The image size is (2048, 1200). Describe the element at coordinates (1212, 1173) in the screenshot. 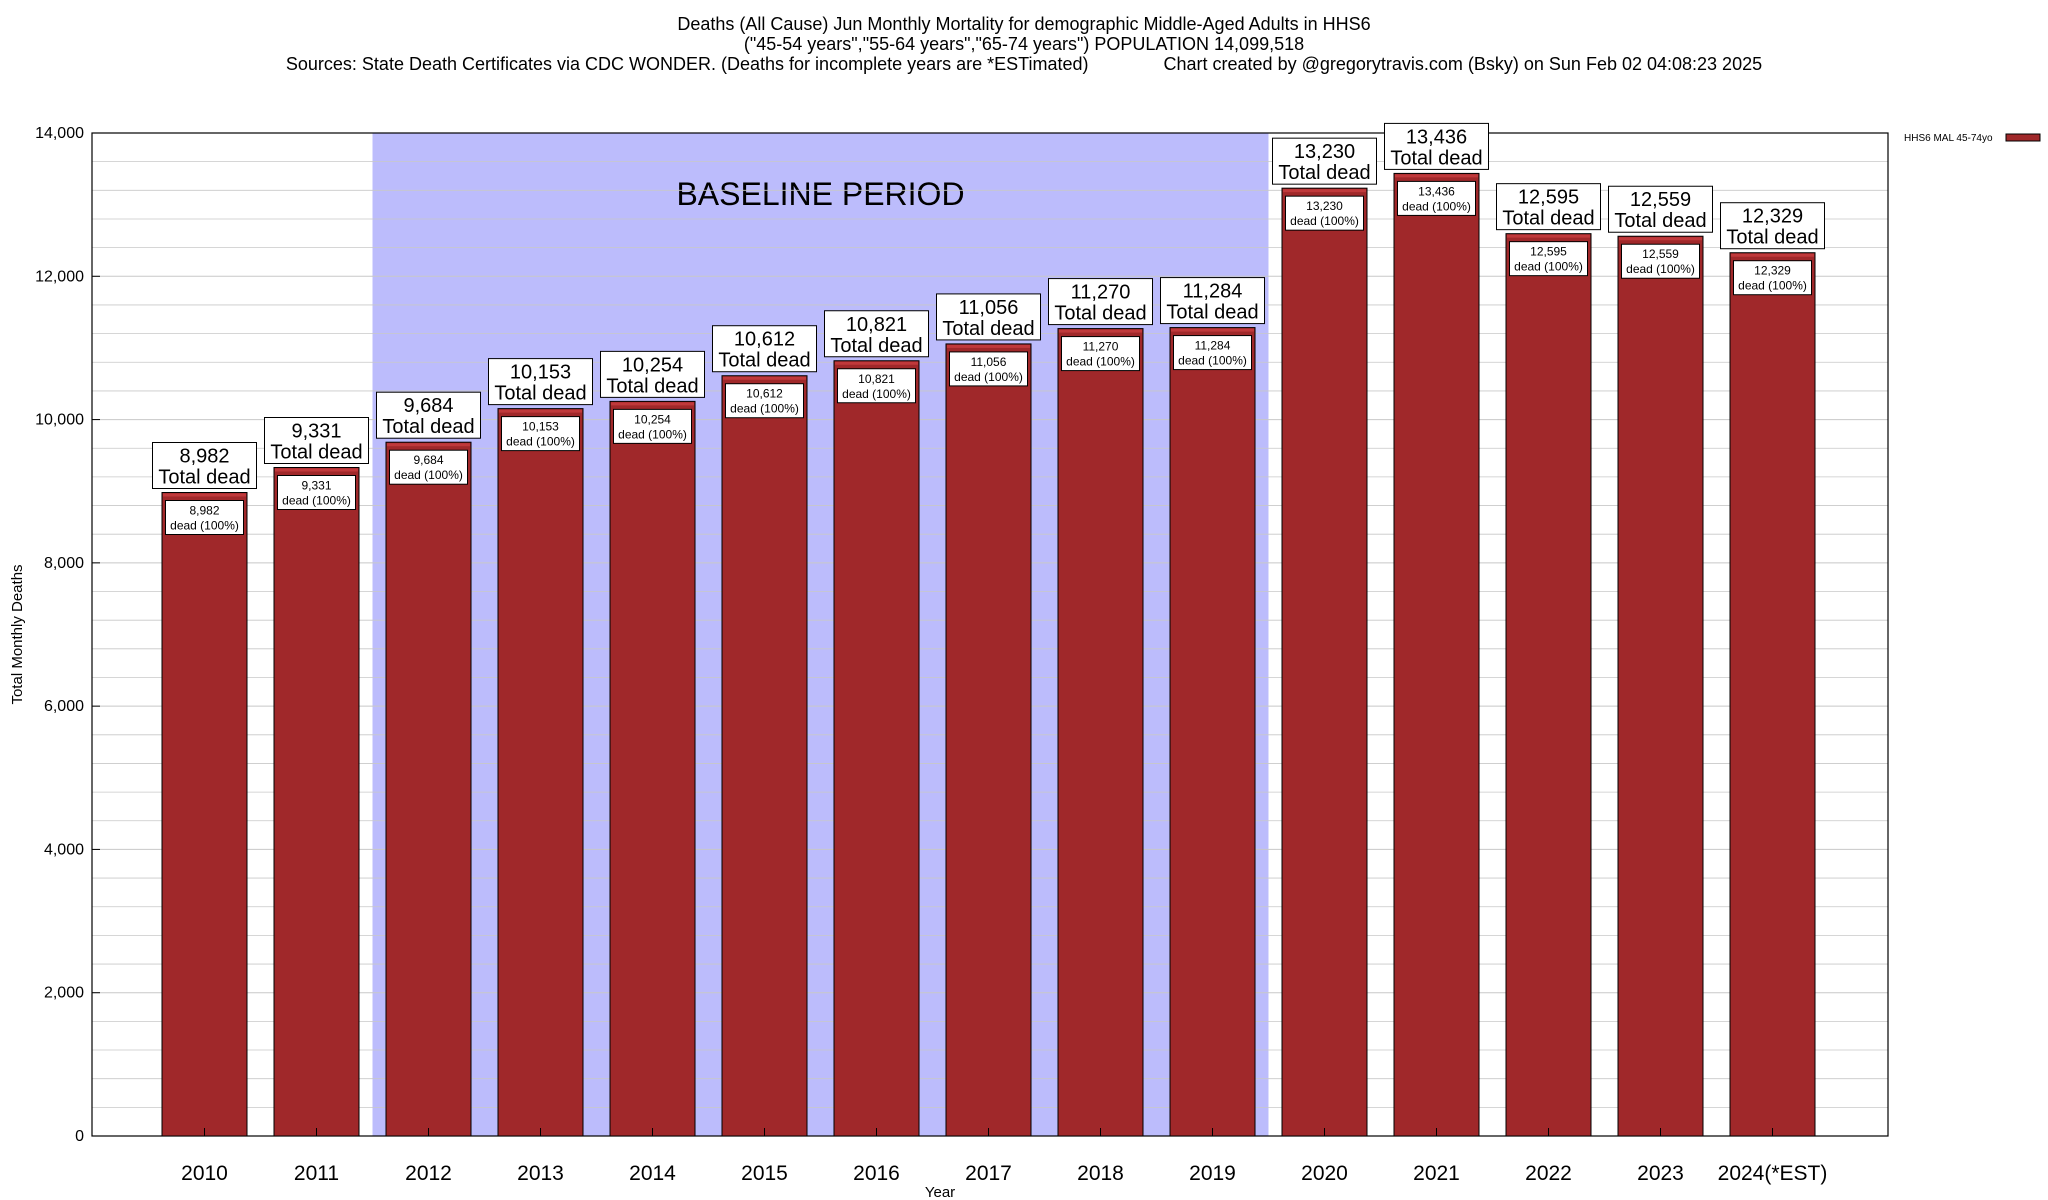

I see `x-tick-label: 2019` at that location.